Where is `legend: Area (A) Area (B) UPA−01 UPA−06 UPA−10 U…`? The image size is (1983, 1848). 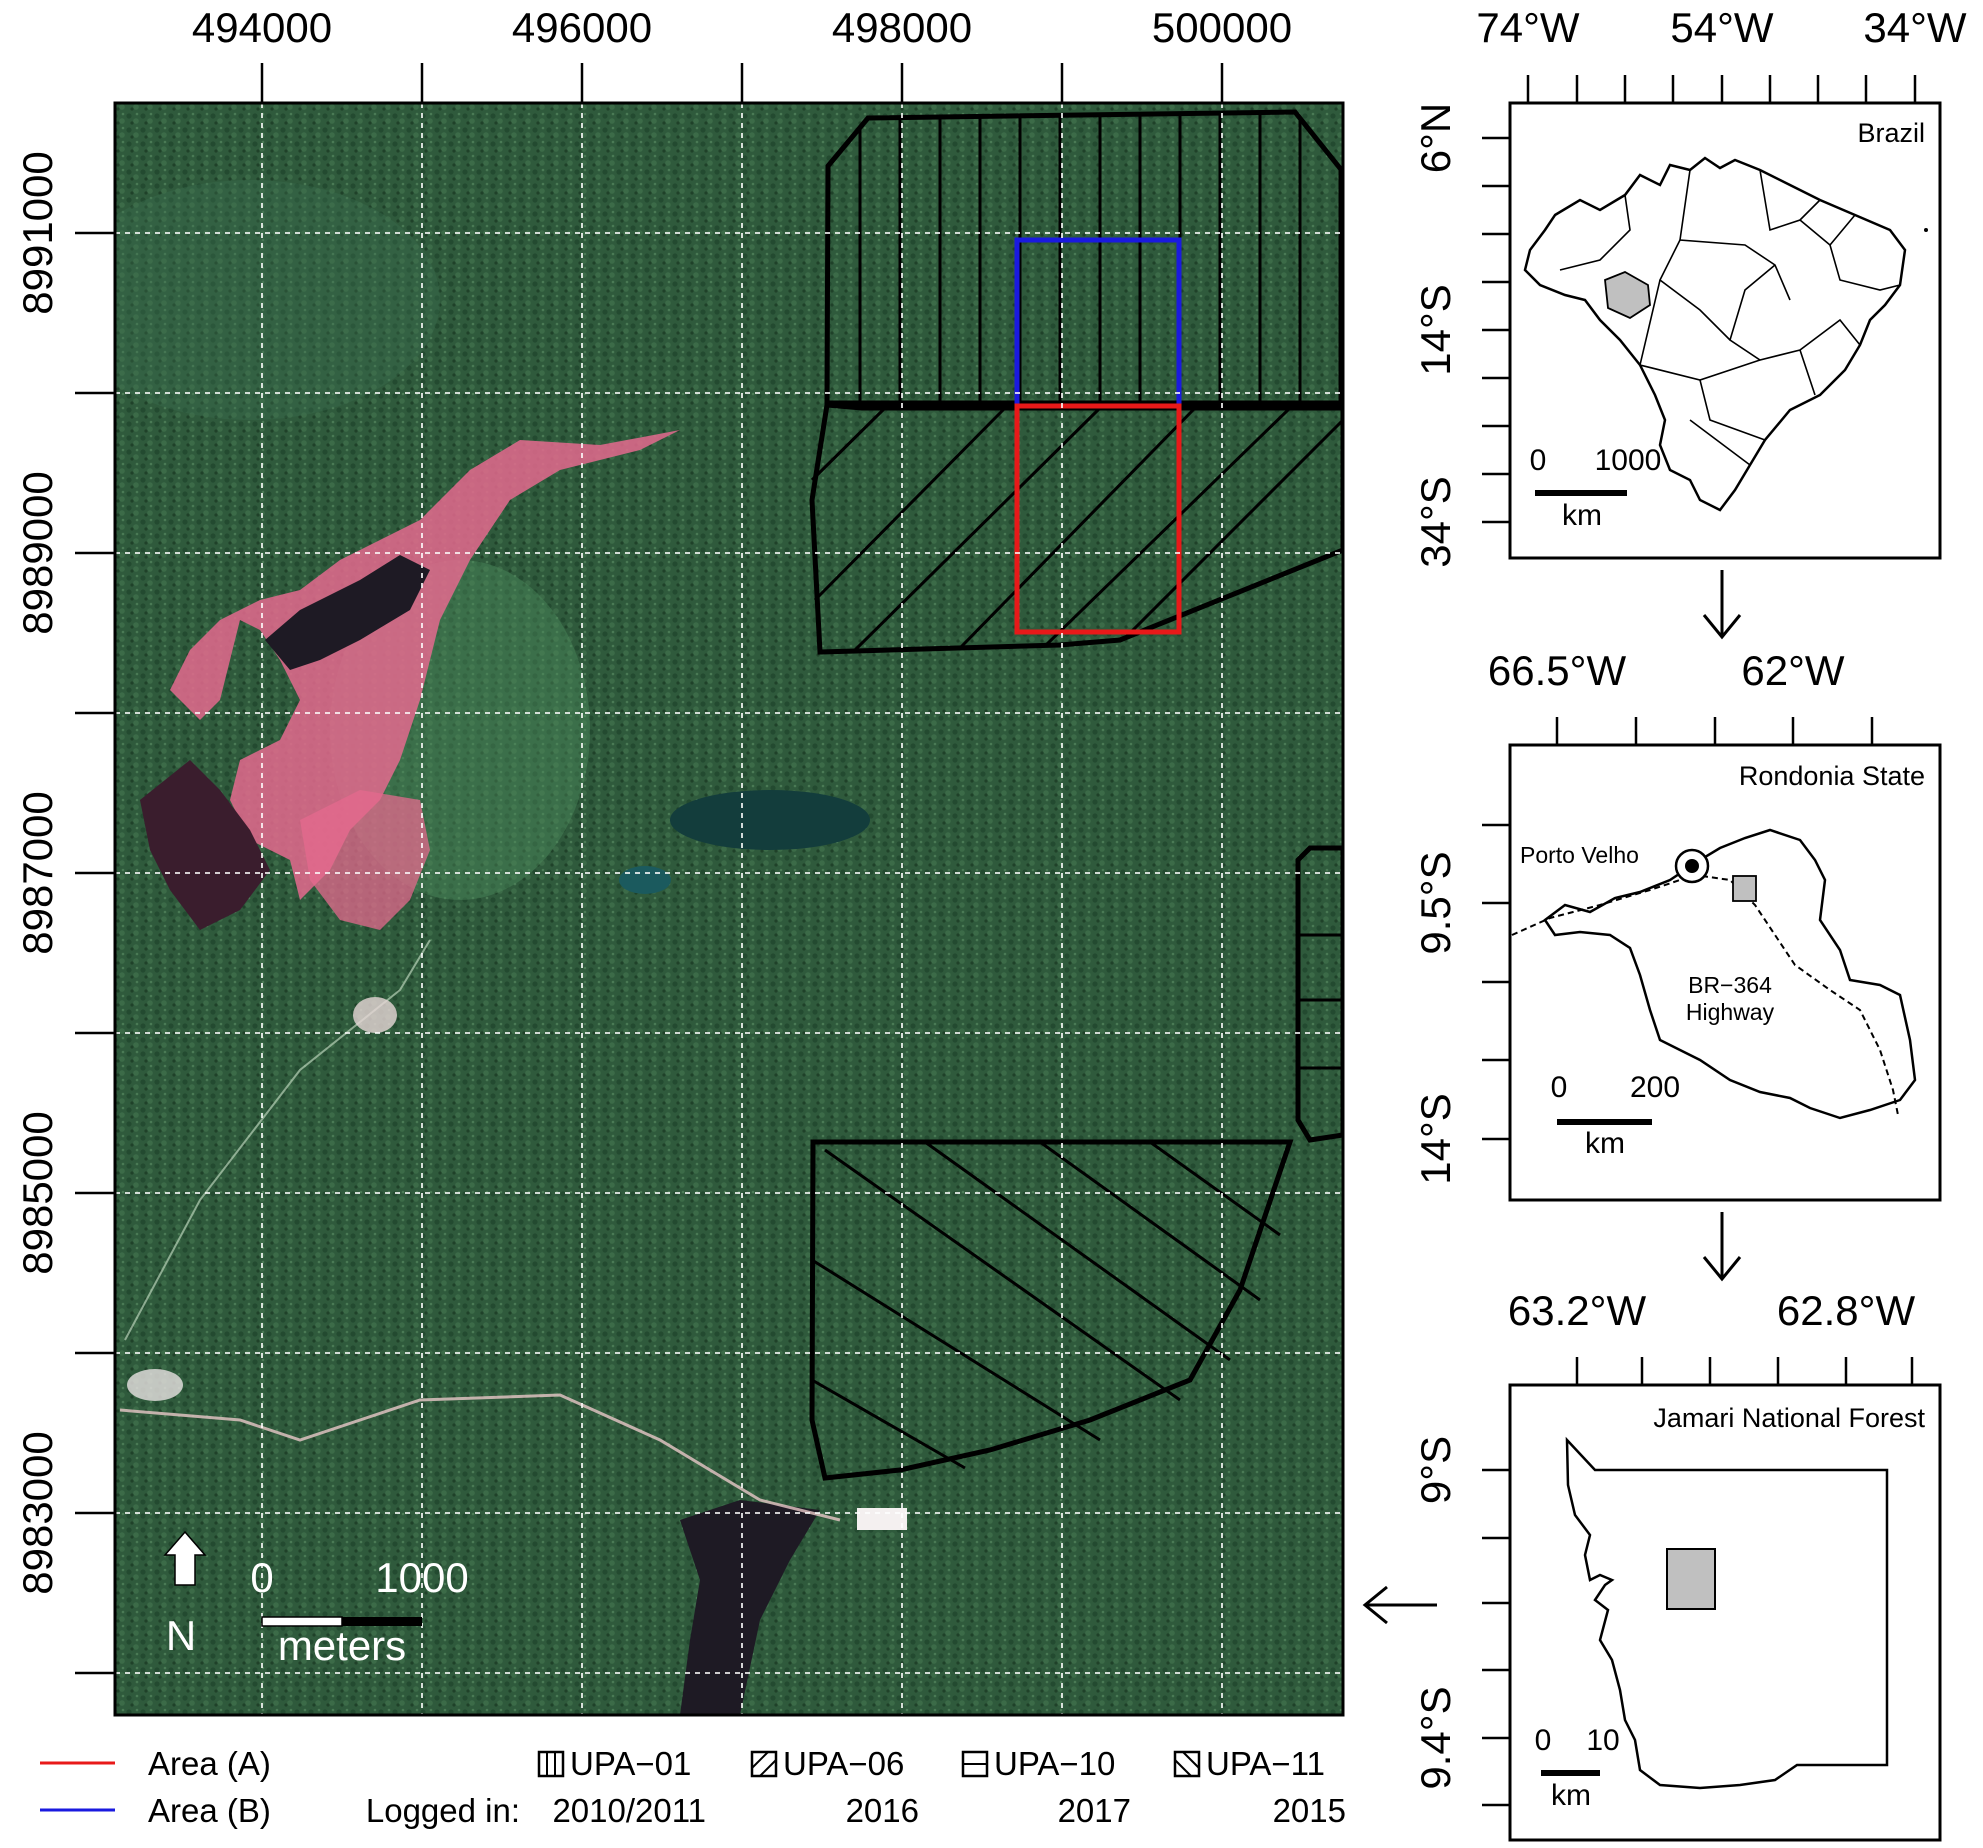
legend: Area (A) Area (B) UPA−01 UPA−06 UPA−10 U… is located at coordinates (693, 1787).